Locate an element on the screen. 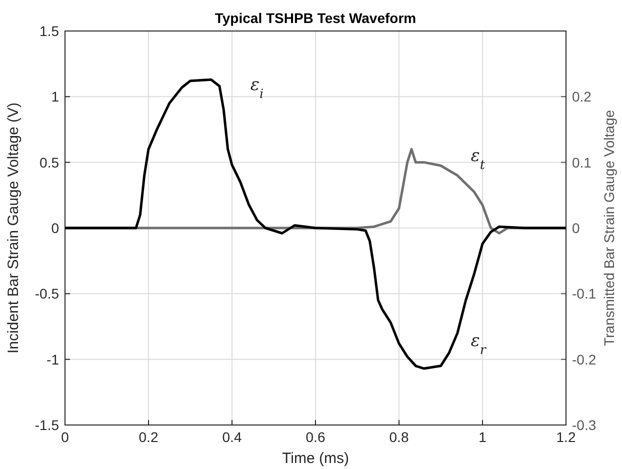 The width and height of the screenshot is (622, 469). x-tick-label: 0.4 is located at coordinates (232, 437).